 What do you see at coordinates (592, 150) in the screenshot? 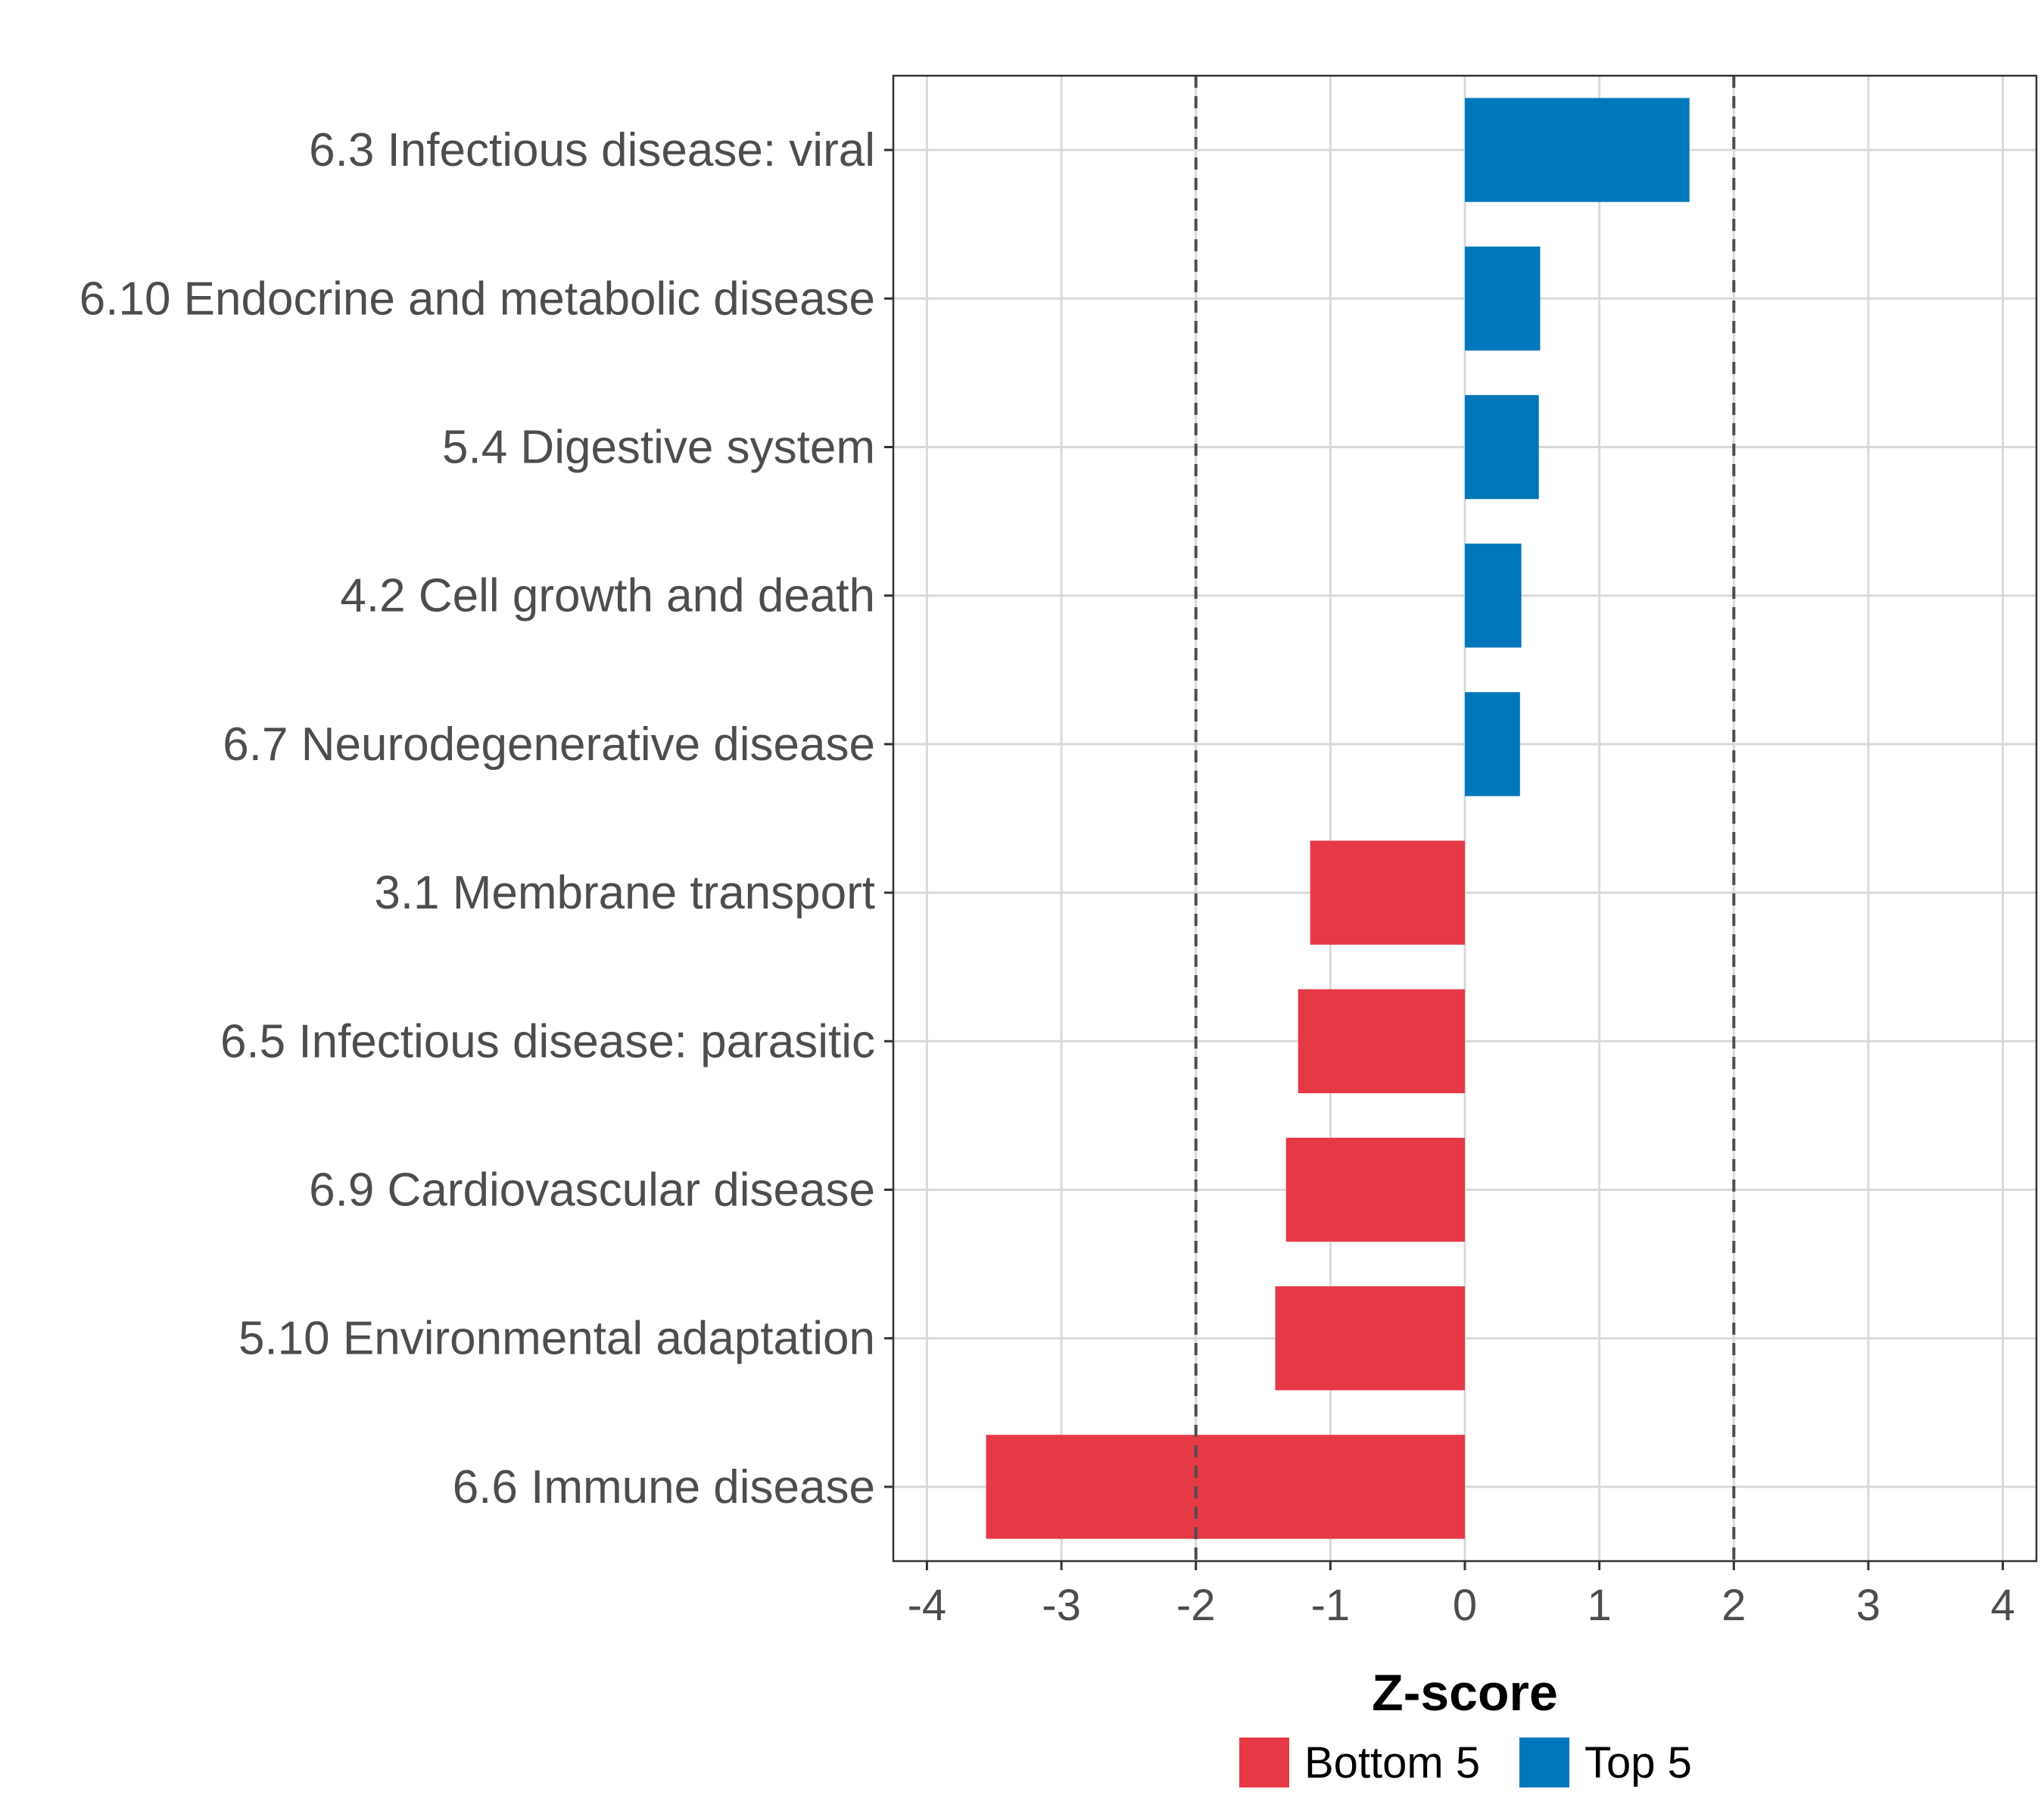
I see `category-label: 6.3 Infectious disease: viral` at bounding box center [592, 150].